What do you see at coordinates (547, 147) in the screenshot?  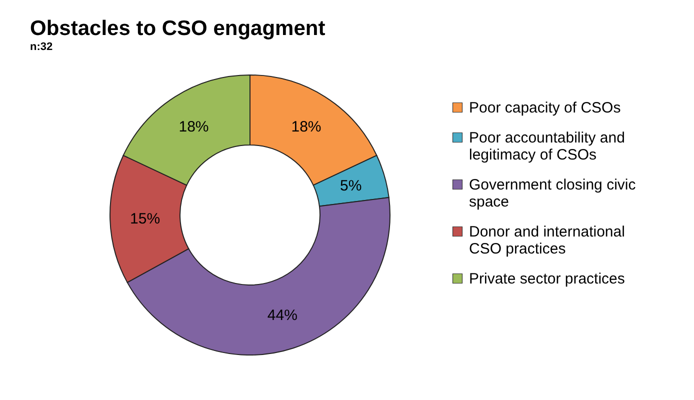 I see `legend-label: Poor accountability and legitimacy of CSOs` at bounding box center [547, 147].